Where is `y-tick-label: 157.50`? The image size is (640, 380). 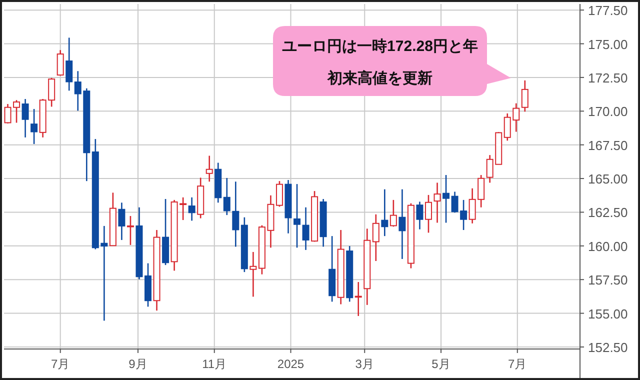
y-tick-label: 157.50 is located at coordinates (608, 280).